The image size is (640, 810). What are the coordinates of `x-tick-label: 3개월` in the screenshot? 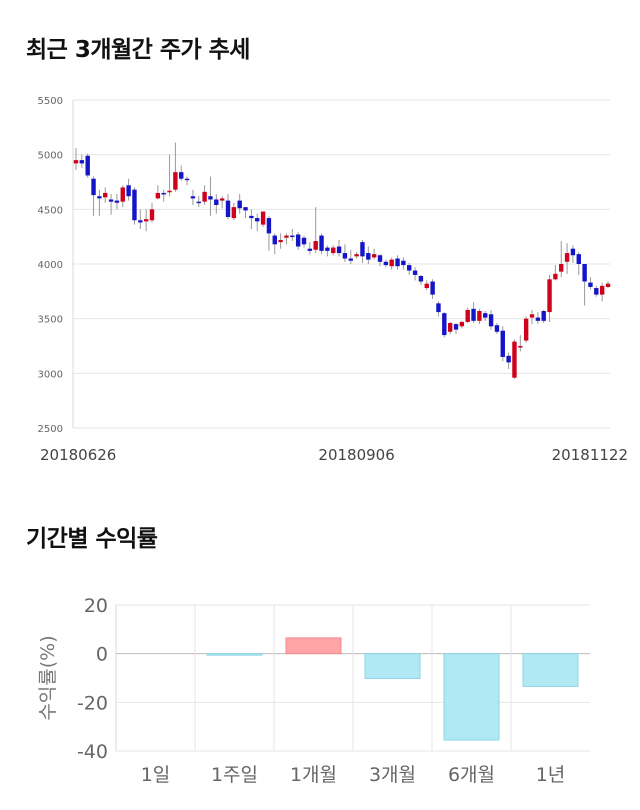 It's located at (392, 775).